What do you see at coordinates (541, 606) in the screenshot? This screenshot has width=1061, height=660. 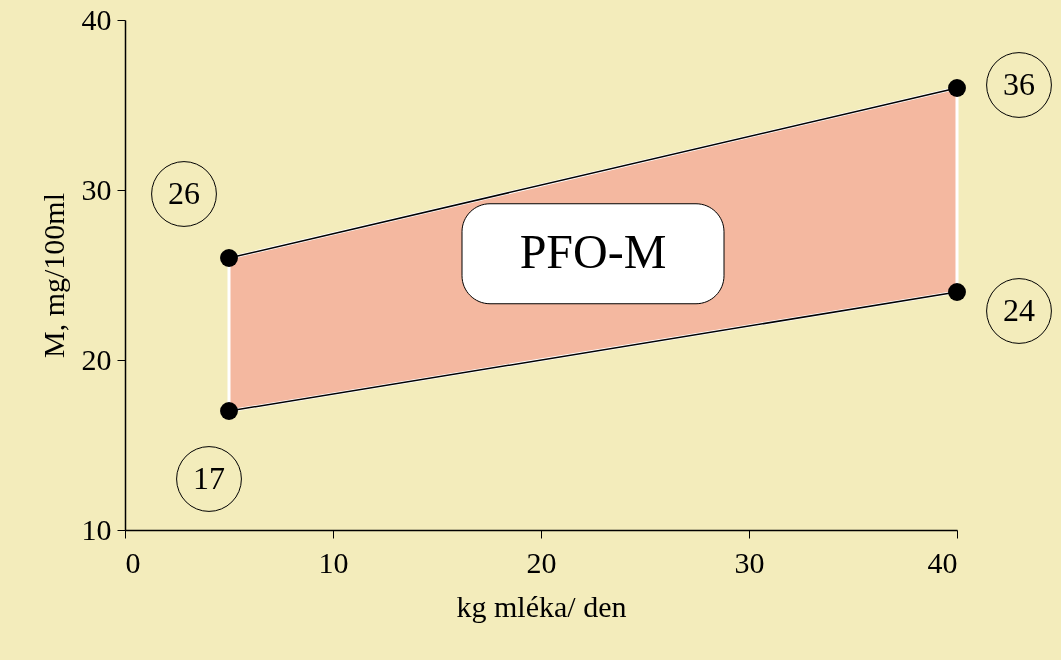 I see `x-axis-title: kg mléka/ den` at bounding box center [541, 606].